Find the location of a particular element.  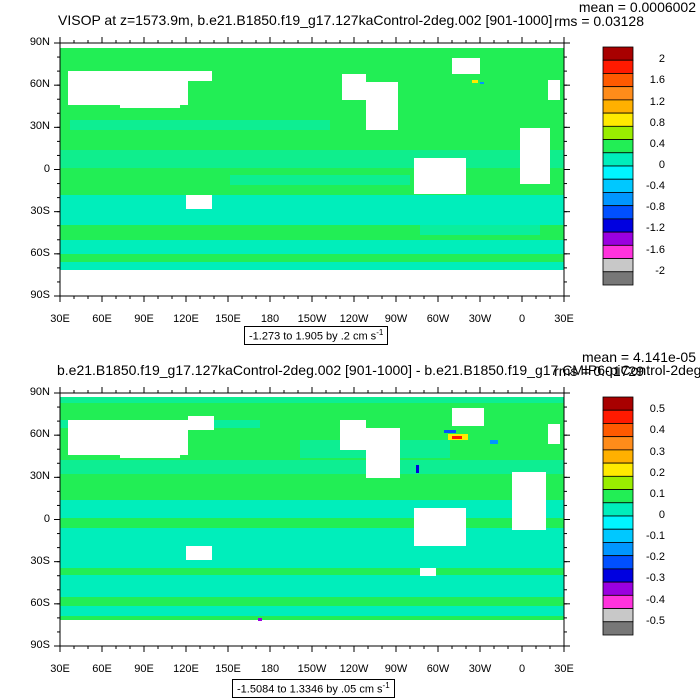

colorbar-label: -2 is located at coordinates (660, 270).